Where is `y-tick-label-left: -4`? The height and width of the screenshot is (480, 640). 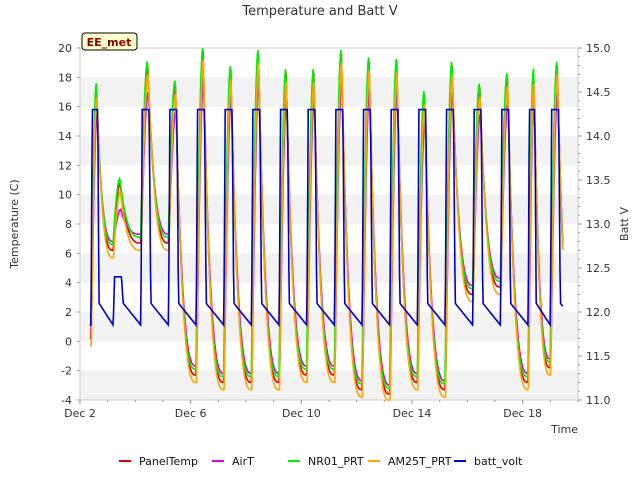 y-tick-label-left: -4 is located at coordinates (66, 400).